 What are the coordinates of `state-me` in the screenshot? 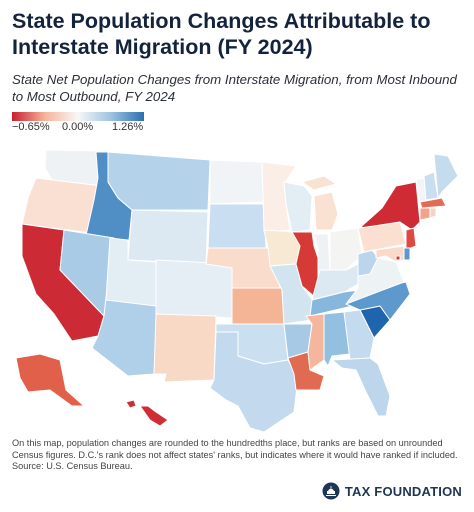 It's located at (446, 176).